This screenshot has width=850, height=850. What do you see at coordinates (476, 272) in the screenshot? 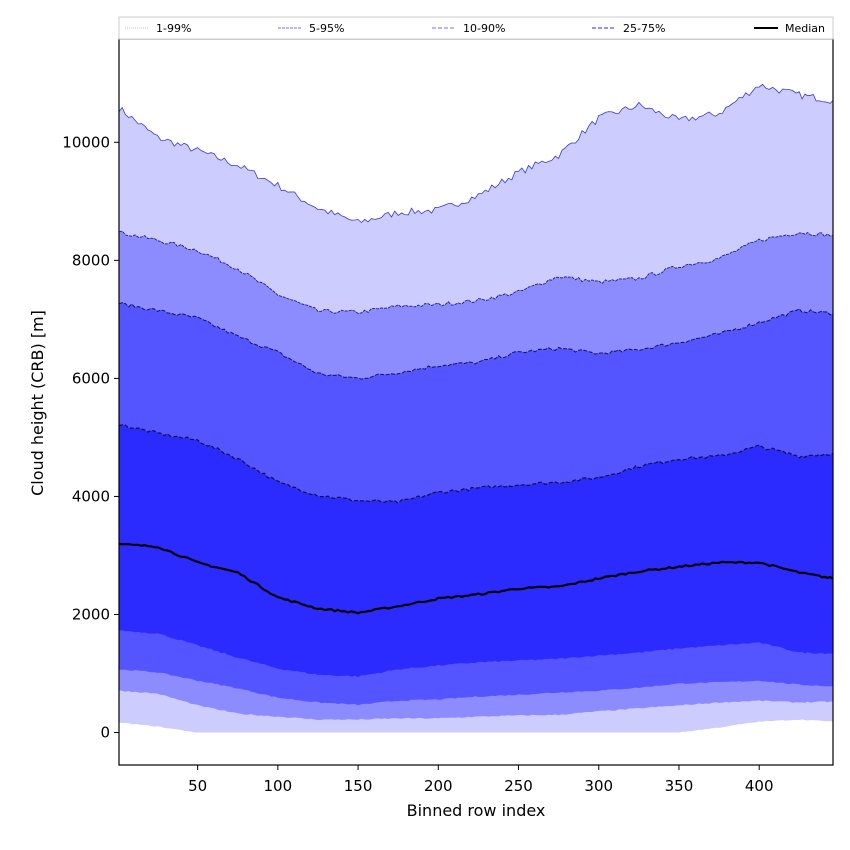
I see `line-p95` at bounding box center [476, 272].